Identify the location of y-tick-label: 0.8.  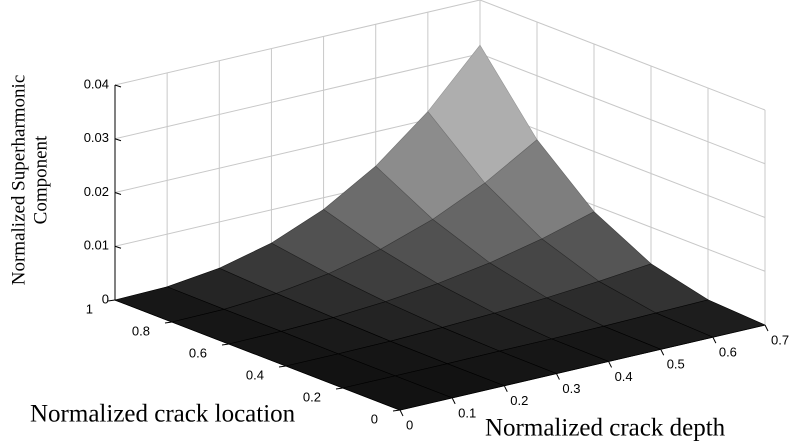
(141, 330).